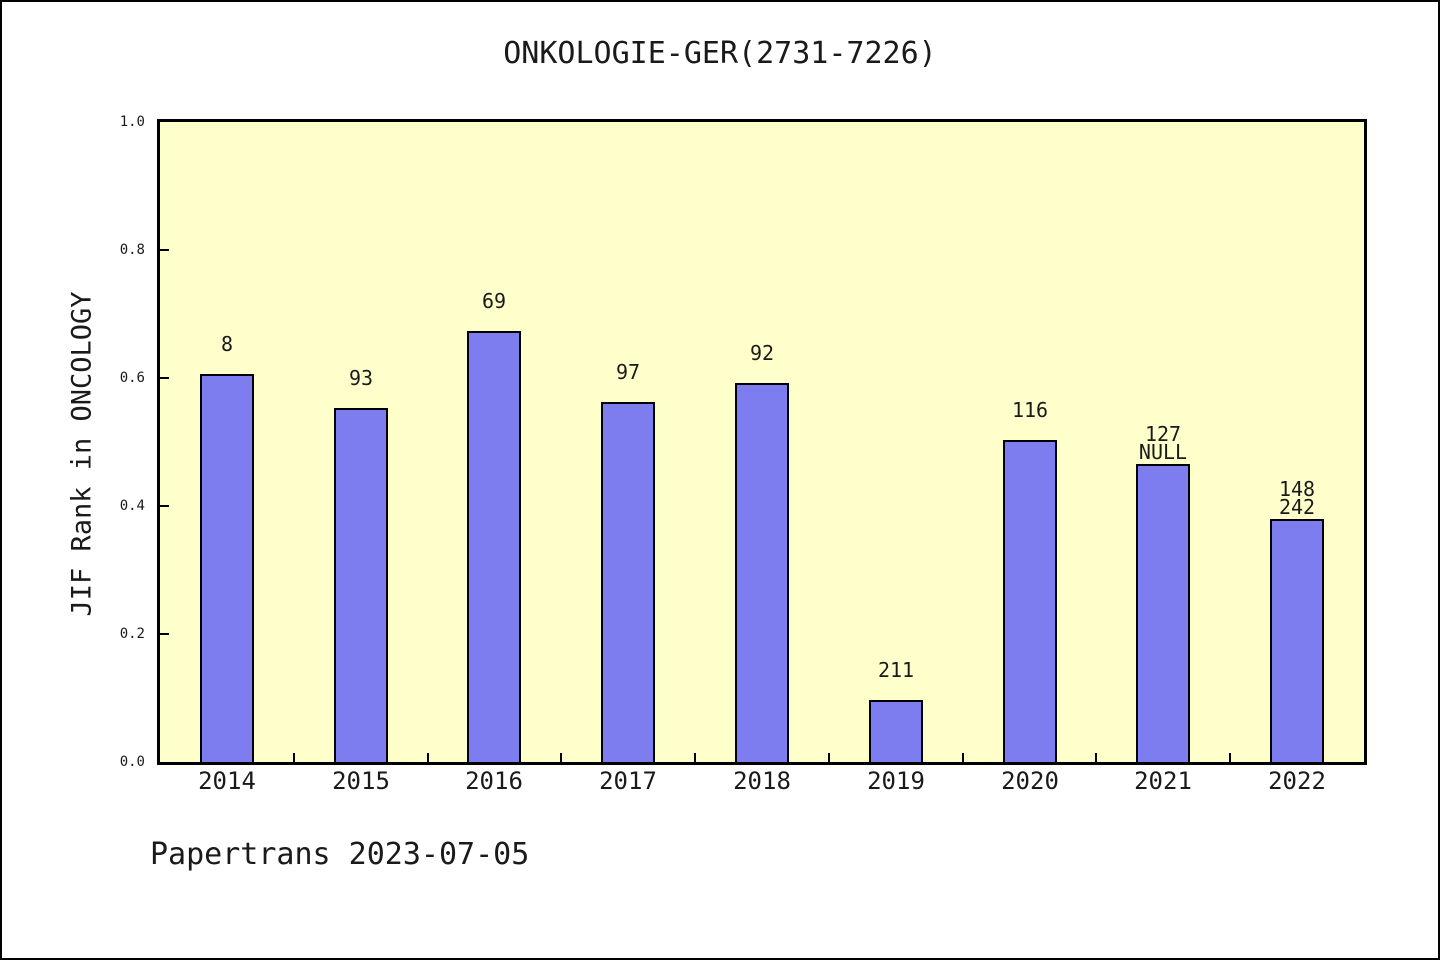 The height and width of the screenshot is (960, 1440). Describe the element at coordinates (896, 781) in the screenshot. I see `x-tick-label-2019: 2019` at that location.